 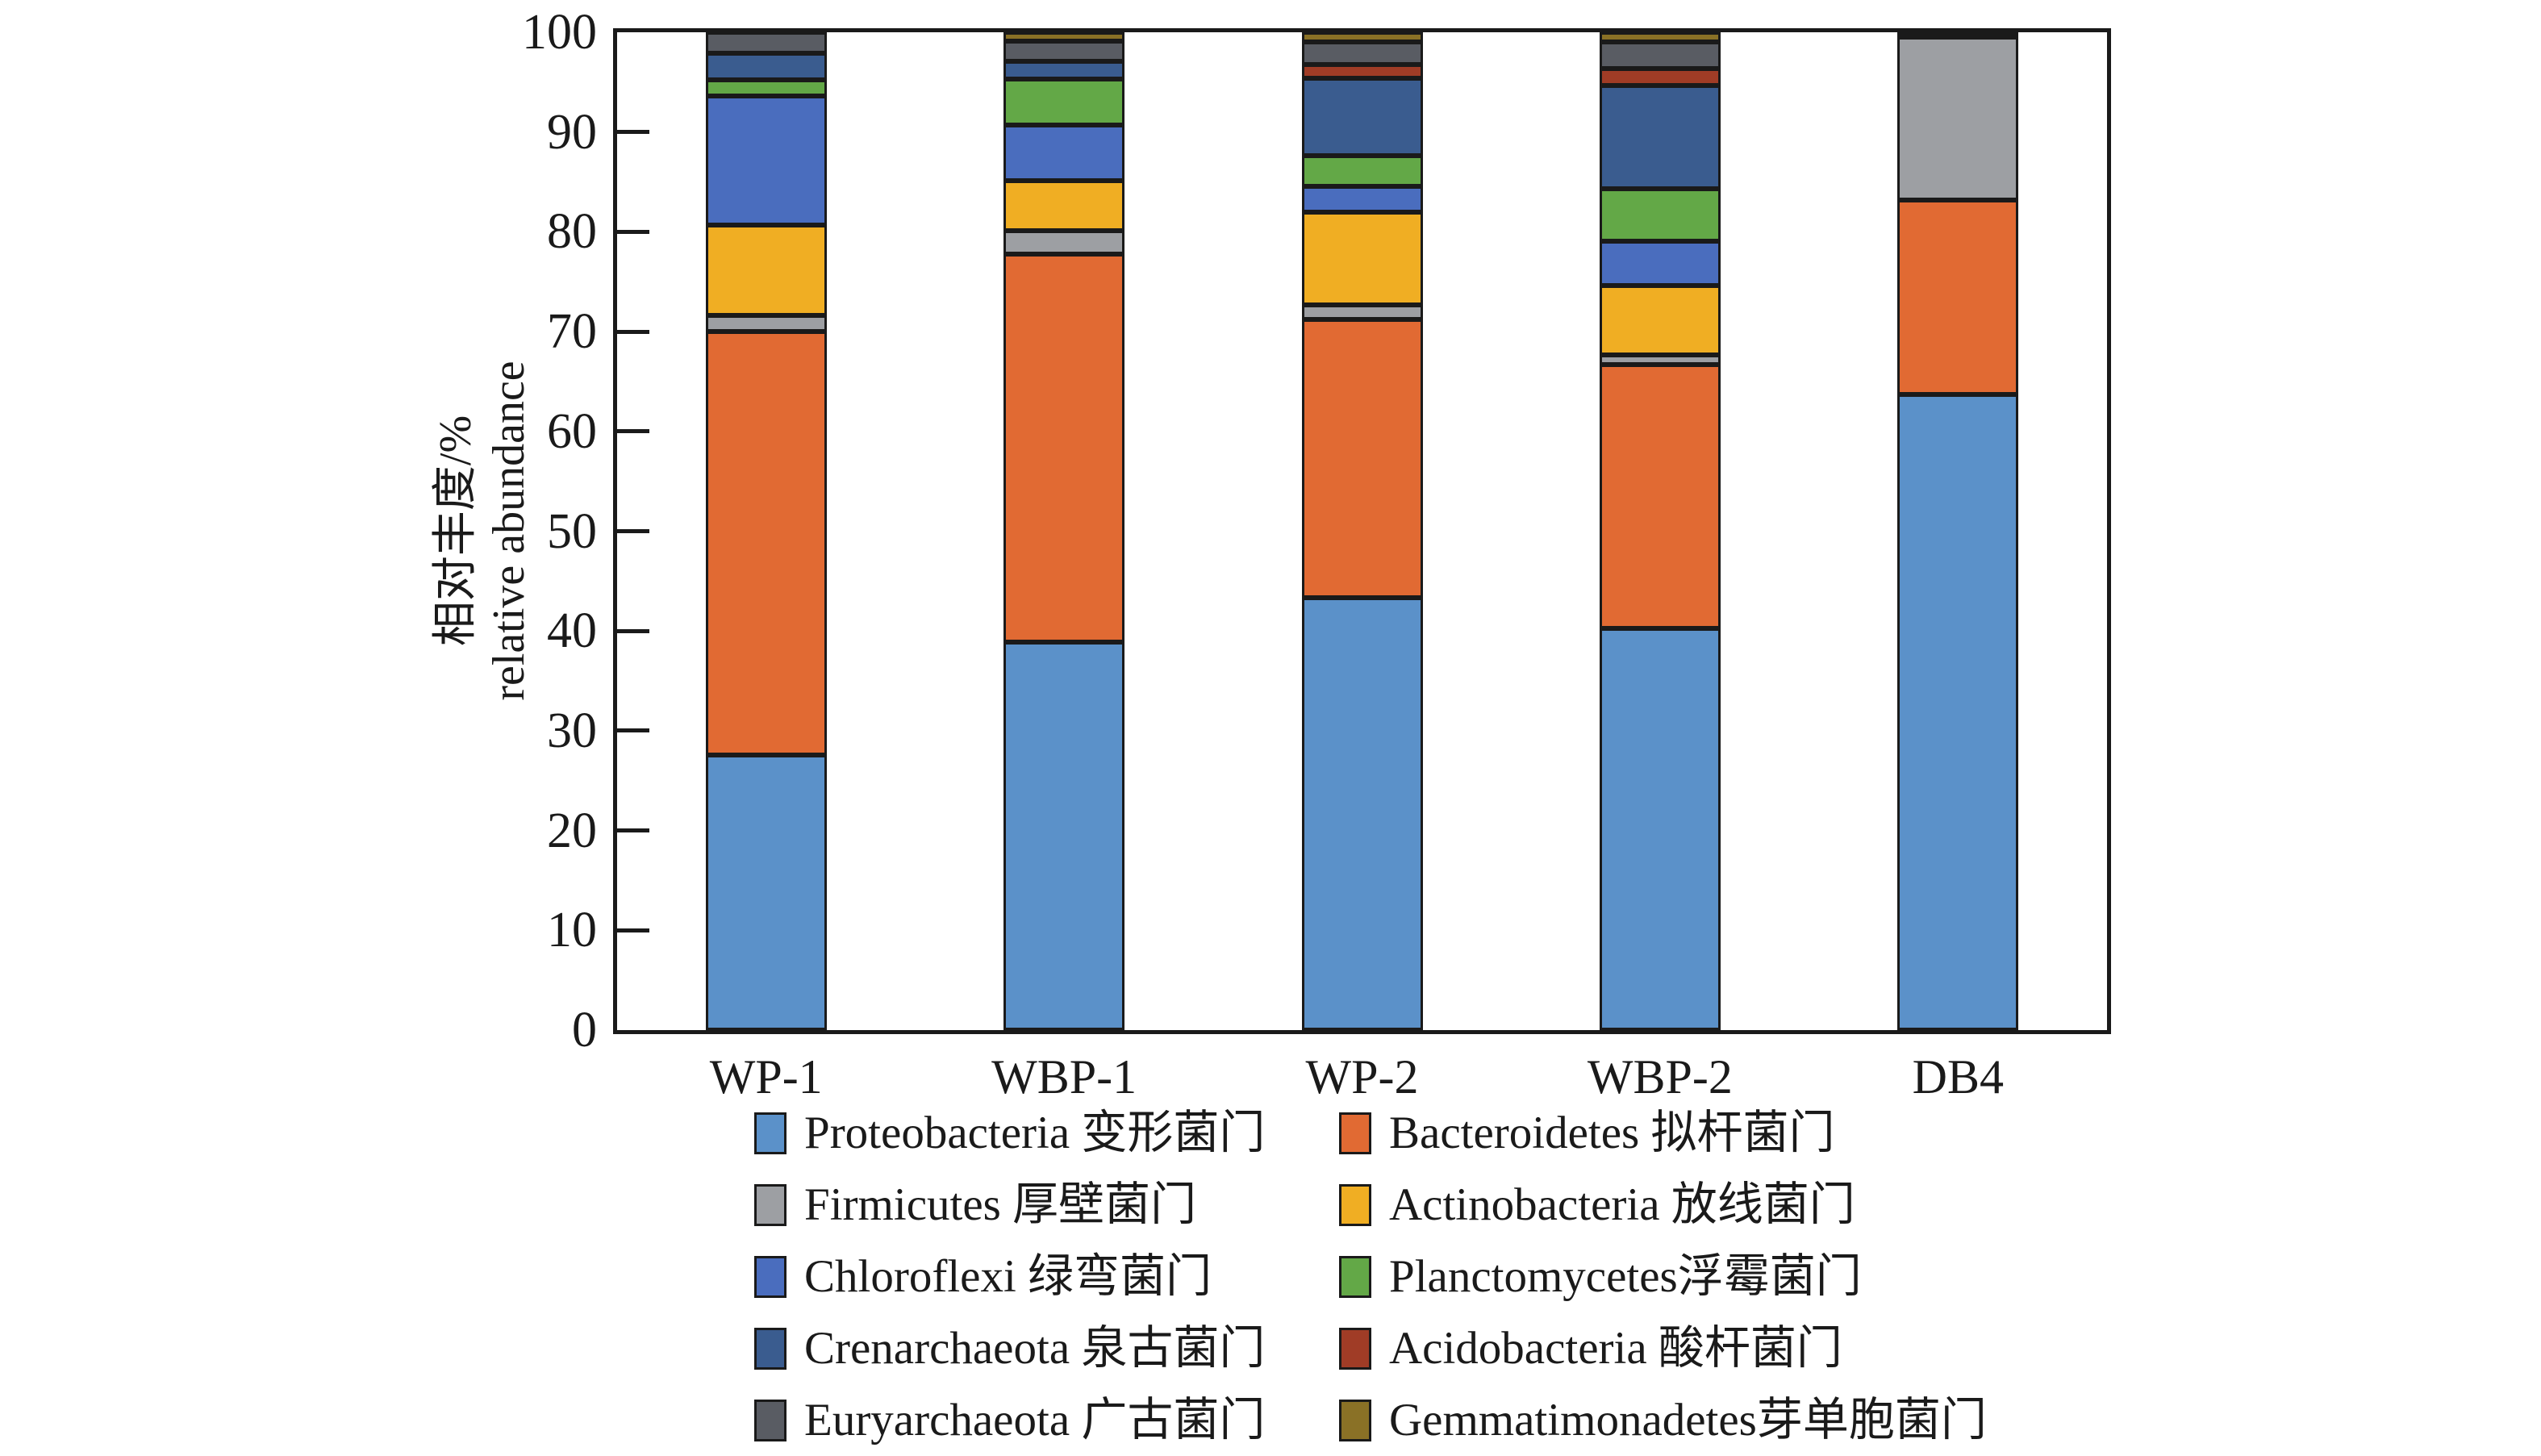 I want to click on legend-label-Bacteroidetes: Bacteroidetes 拟杆菌门, so click(x=1612, y=1133).